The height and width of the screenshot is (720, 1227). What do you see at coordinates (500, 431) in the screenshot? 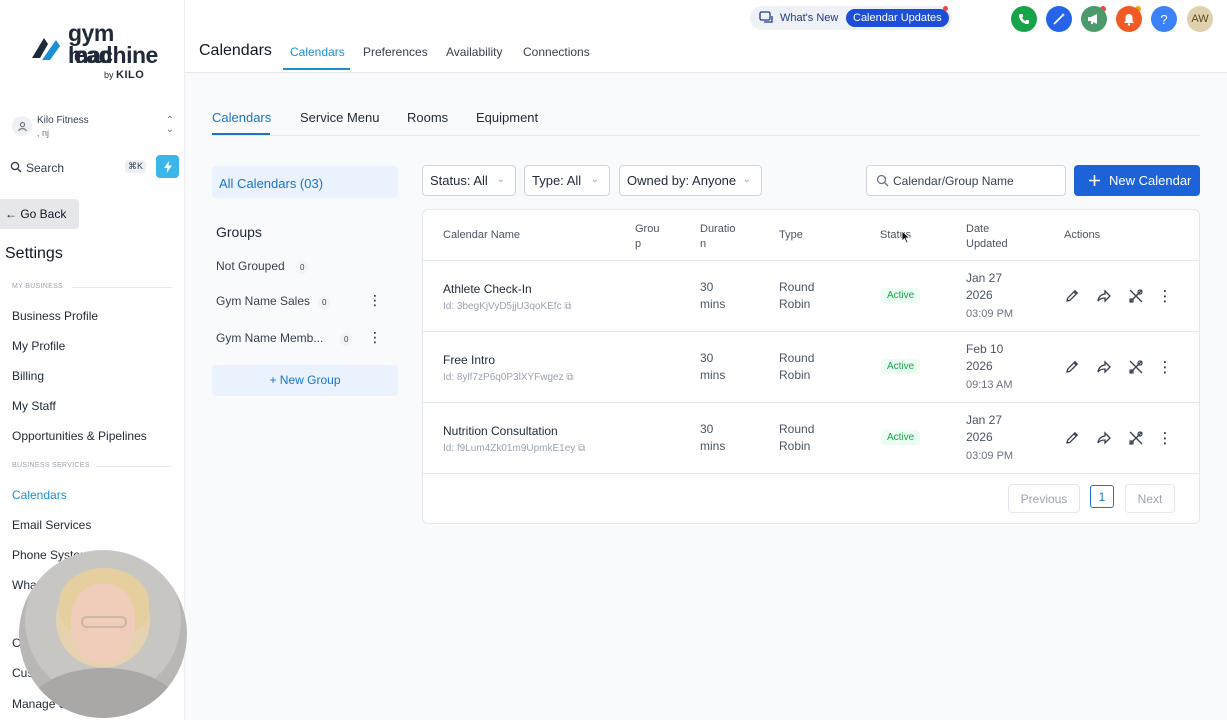
I see `calendar-name: Nutrition Consultation` at bounding box center [500, 431].